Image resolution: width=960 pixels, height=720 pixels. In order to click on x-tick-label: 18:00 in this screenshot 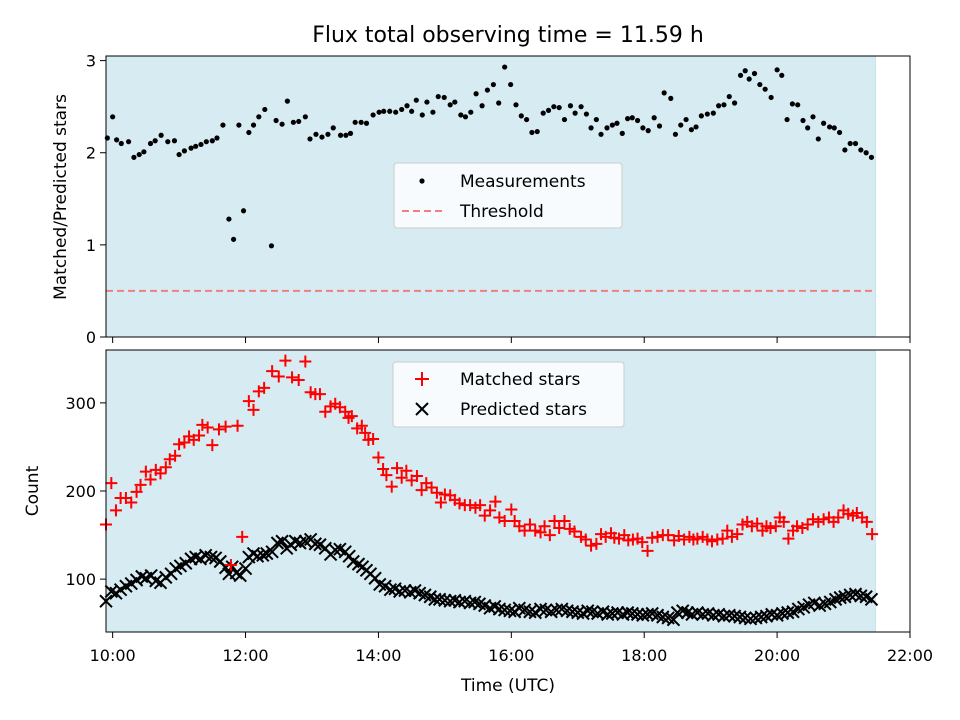, I will do `click(644, 655)`.